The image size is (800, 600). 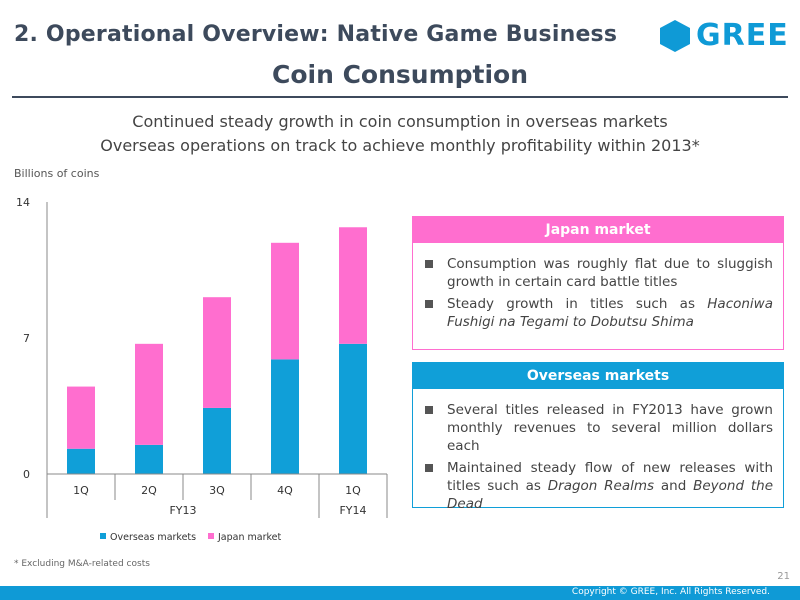 I want to click on gree-logo: GREE, so click(x=724, y=35).